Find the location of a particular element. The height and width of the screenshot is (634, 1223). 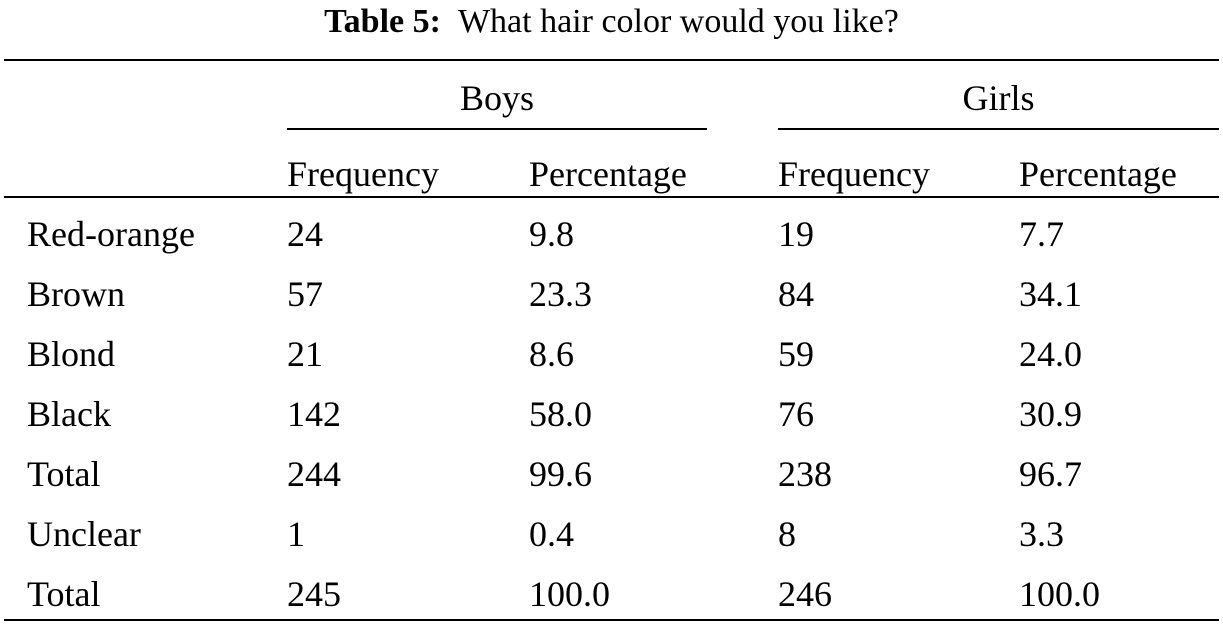

top-rule is located at coordinates (611, 60).